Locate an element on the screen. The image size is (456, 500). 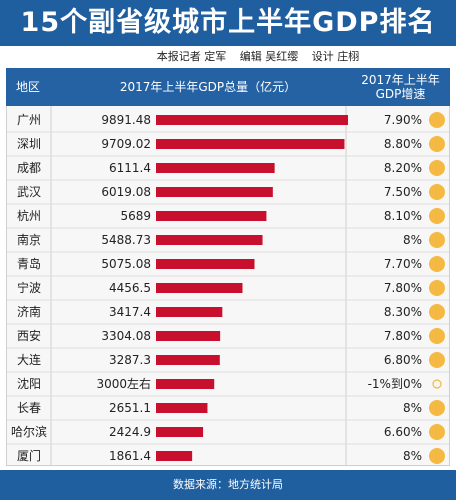
value-label: 3000左右 is located at coordinates (123, 383).